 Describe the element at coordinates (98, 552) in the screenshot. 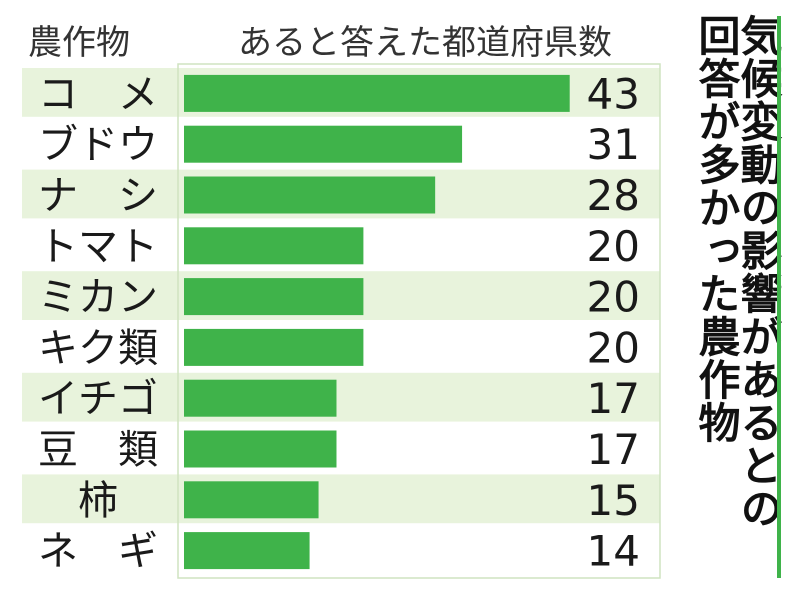

I see `category-label: ネ ギ` at that location.